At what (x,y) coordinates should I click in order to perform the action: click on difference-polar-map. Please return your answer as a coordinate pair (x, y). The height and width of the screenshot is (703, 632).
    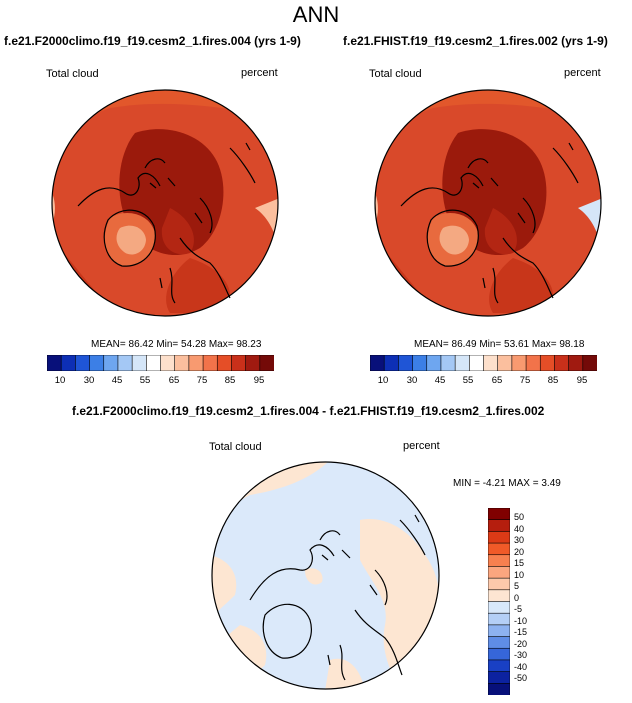
    Looking at the image, I should click on (325, 575).